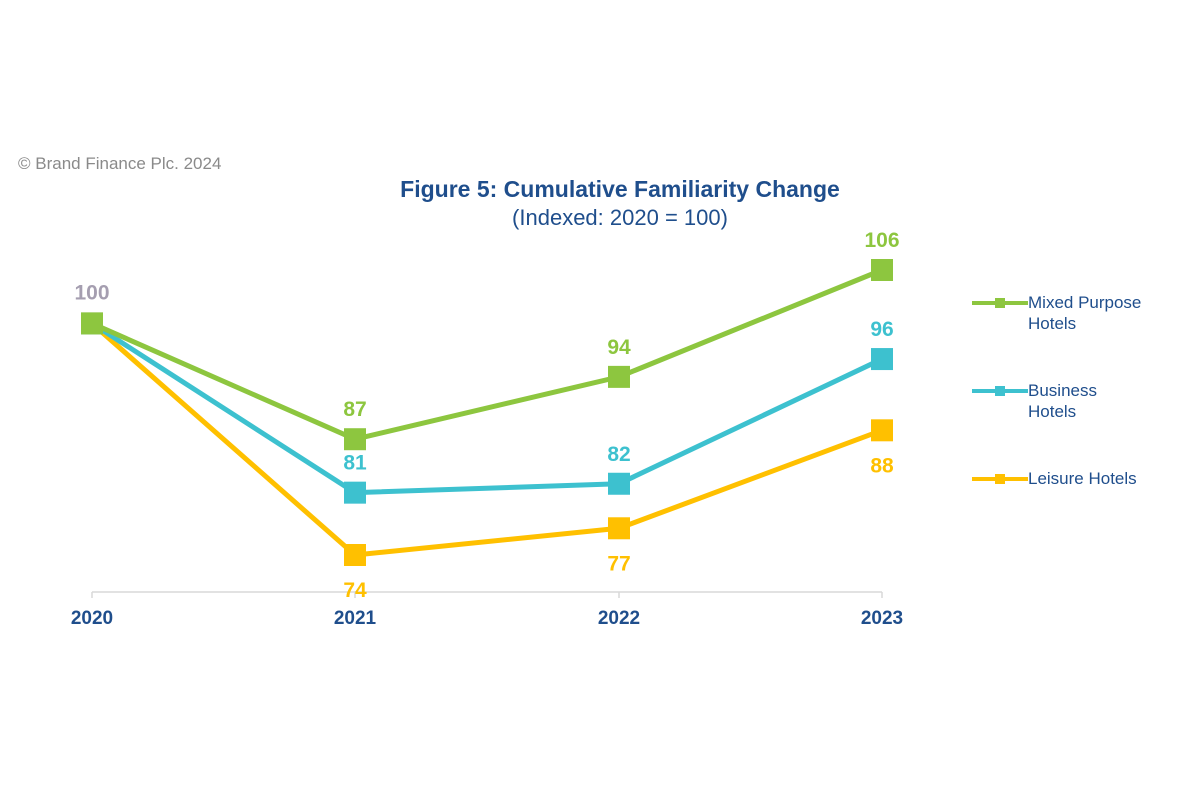 This screenshot has width=1200, height=800. What do you see at coordinates (619, 347) in the screenshot?
I see `data-label: 94` at bounding box center [619, 347].